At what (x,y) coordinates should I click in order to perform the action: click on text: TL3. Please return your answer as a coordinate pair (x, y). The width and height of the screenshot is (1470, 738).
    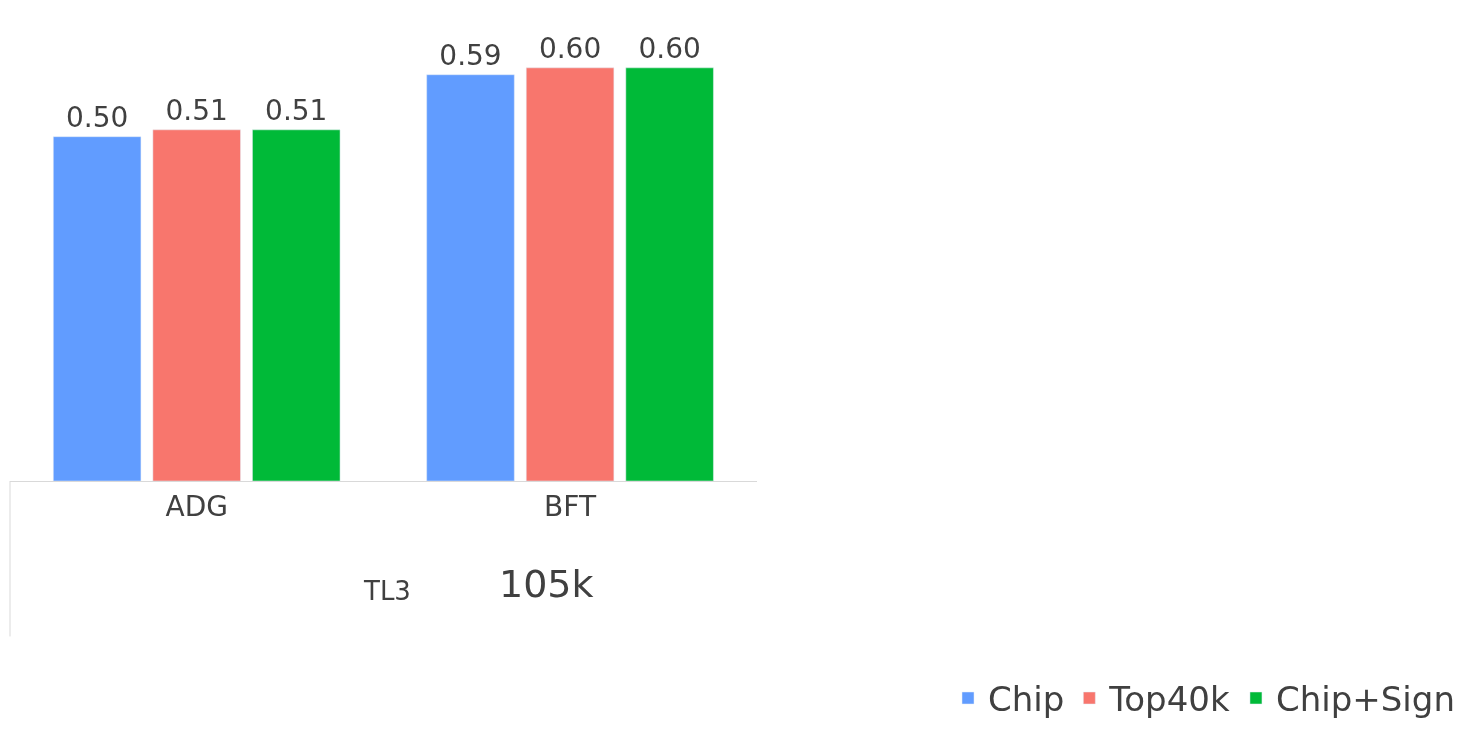
    Looking at the image, I should click on (387, 591).